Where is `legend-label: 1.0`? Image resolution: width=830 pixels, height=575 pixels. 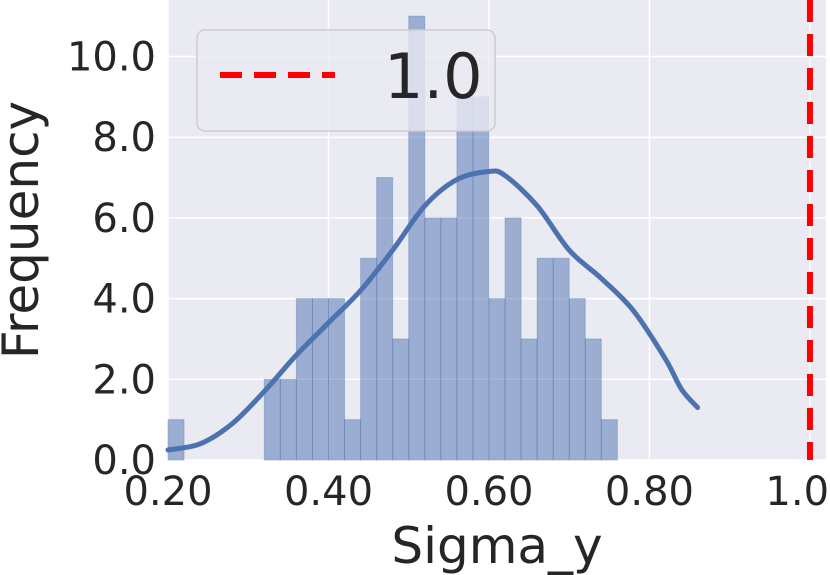 legend-label: 1.0 is located at coordinates (433, 76).